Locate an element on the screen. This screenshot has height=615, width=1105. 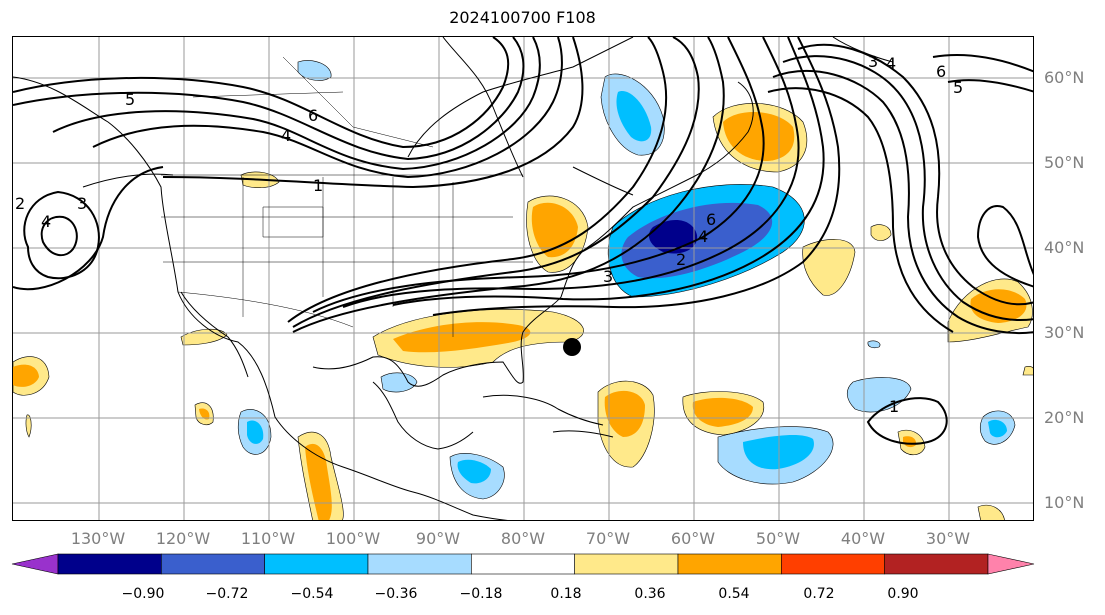
colorbar-tick-label: 0.54 is located at coordinates (734, 594).